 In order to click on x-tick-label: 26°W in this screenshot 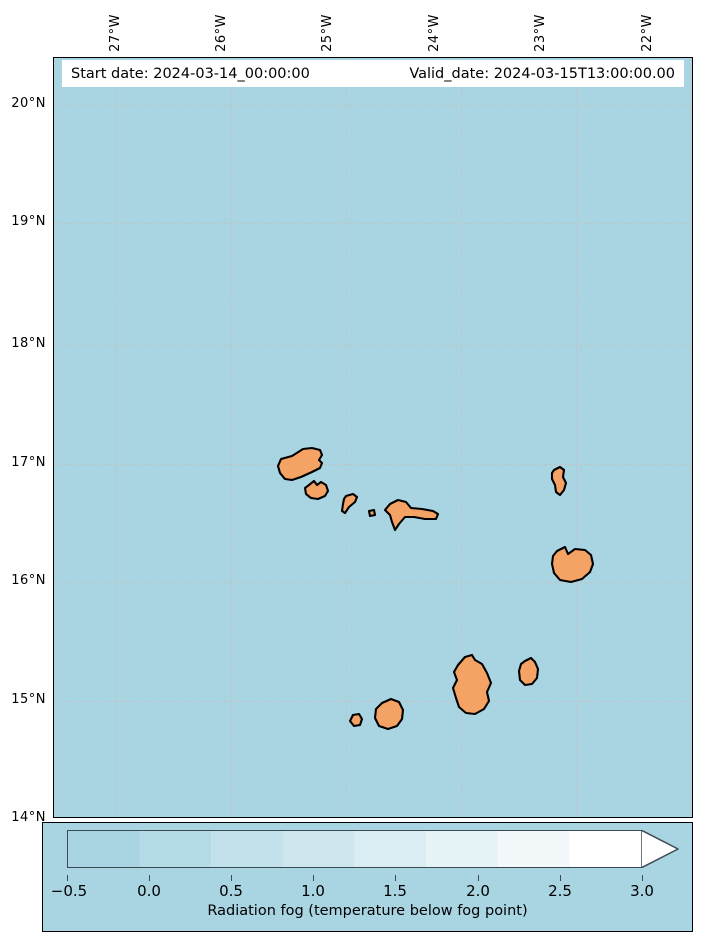, I will do `click(221, 33)`.